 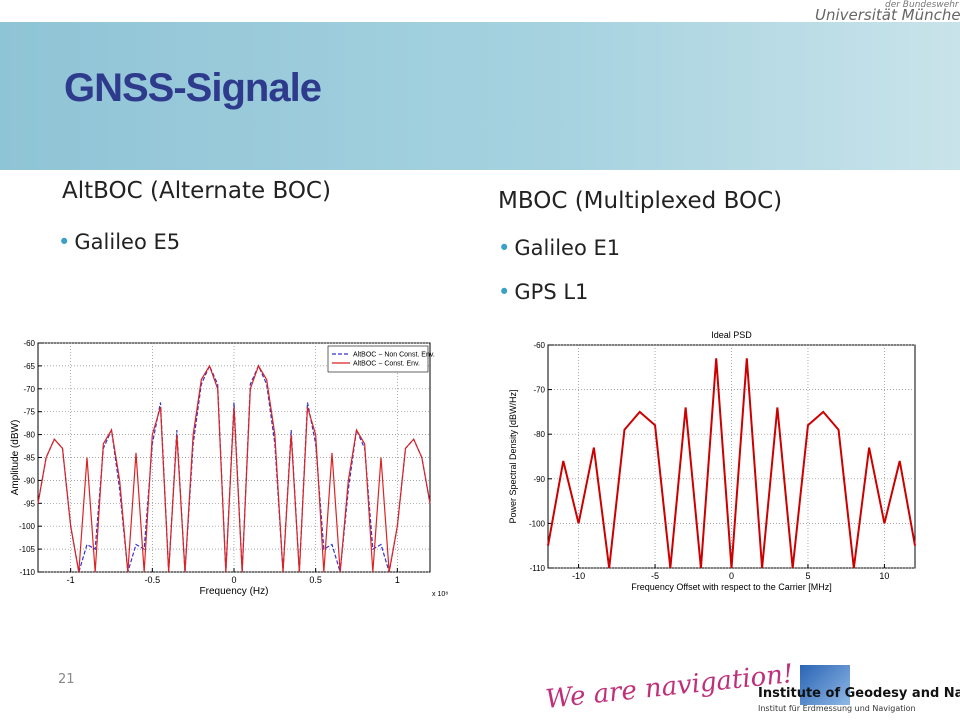 What do you see at coordinates (578, 576) in the screenshot?
I see `x-tick-label: -10` at bounding box center [578, 576].